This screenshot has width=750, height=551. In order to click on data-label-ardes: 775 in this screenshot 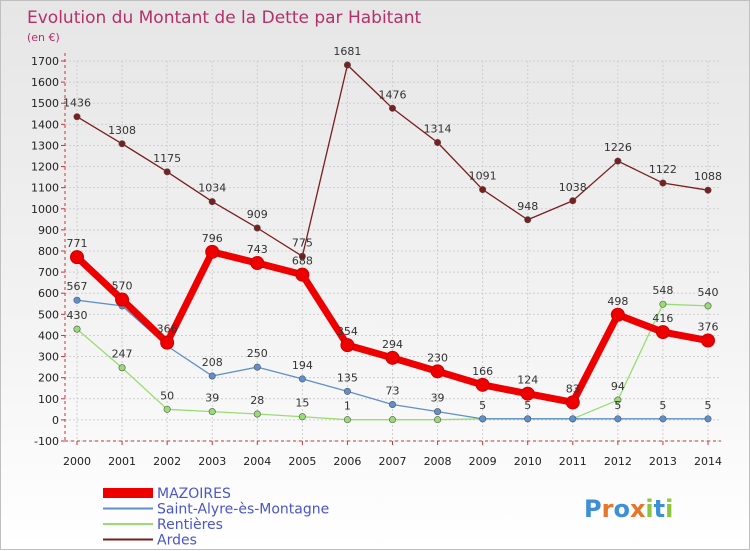, I will do `click(302, 242)`.